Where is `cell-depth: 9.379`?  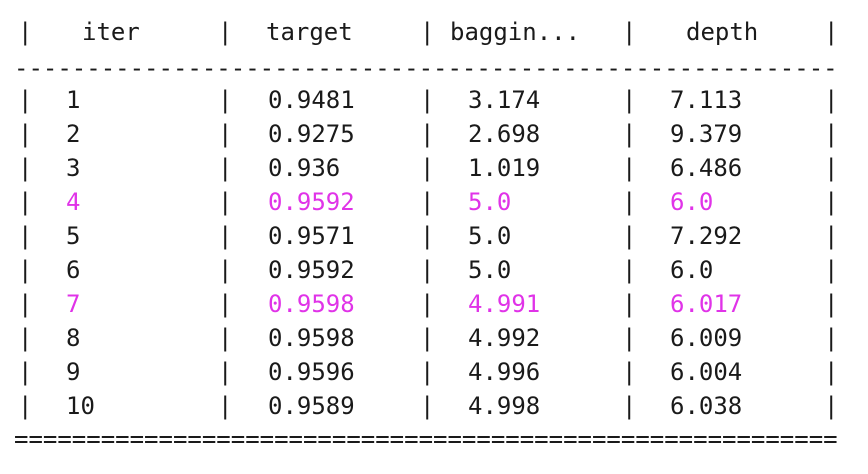 cell-depth: 9.379 is located at coordinates (706, 134).